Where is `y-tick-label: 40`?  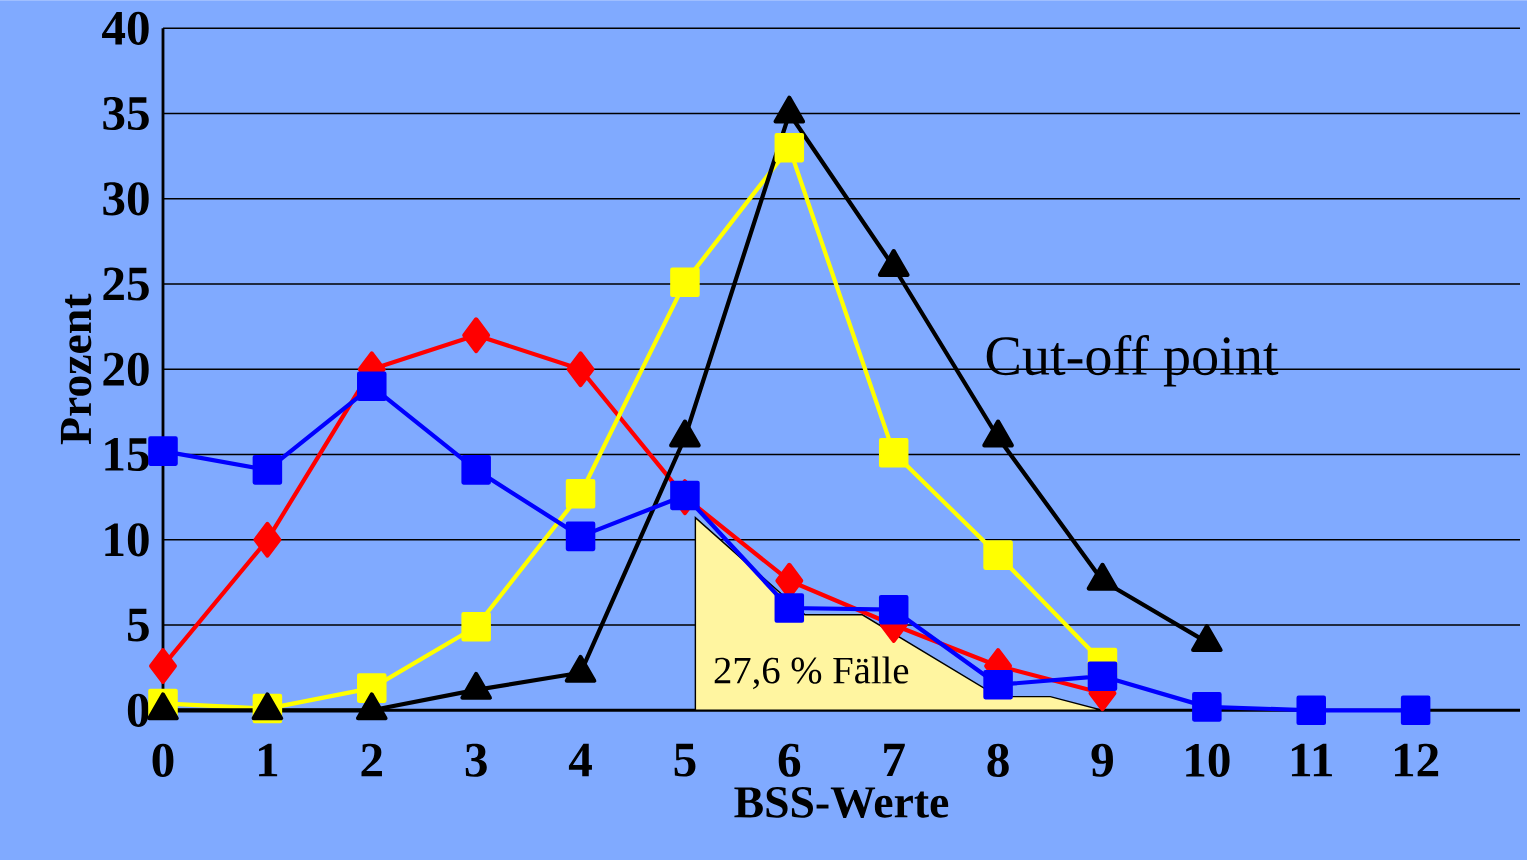 y-tick-label: 40 is located at coordinates (125, 28).